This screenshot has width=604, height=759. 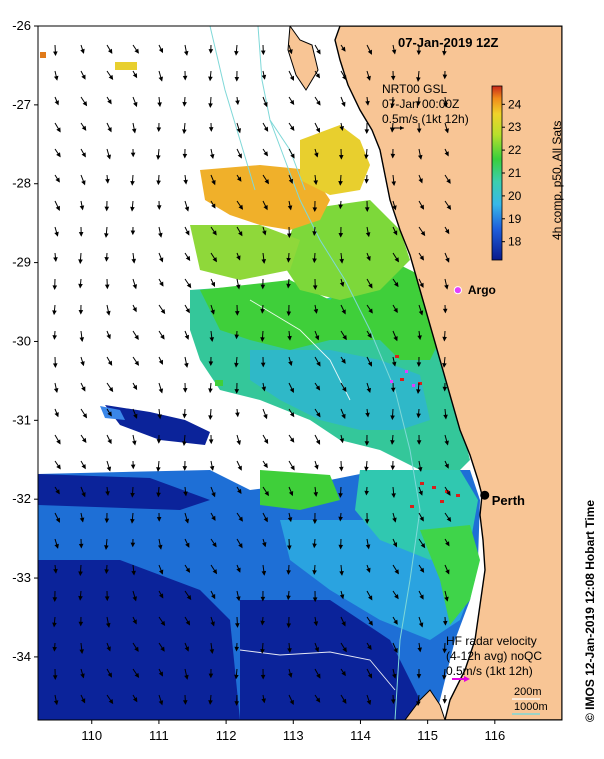 What do you see at coordinates (491, 641) in the screenshot?
I see `radar-legend-title: HF radar velocity` at bounding box center [491, 641].